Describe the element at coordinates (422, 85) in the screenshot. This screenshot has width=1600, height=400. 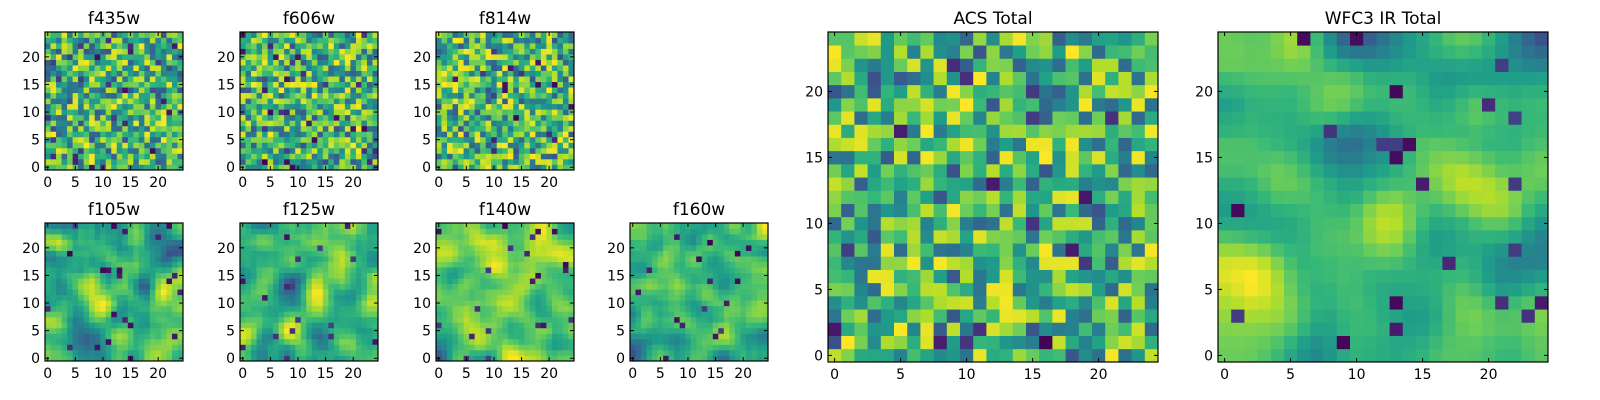
I see `y-tick-label: 15` at that location.